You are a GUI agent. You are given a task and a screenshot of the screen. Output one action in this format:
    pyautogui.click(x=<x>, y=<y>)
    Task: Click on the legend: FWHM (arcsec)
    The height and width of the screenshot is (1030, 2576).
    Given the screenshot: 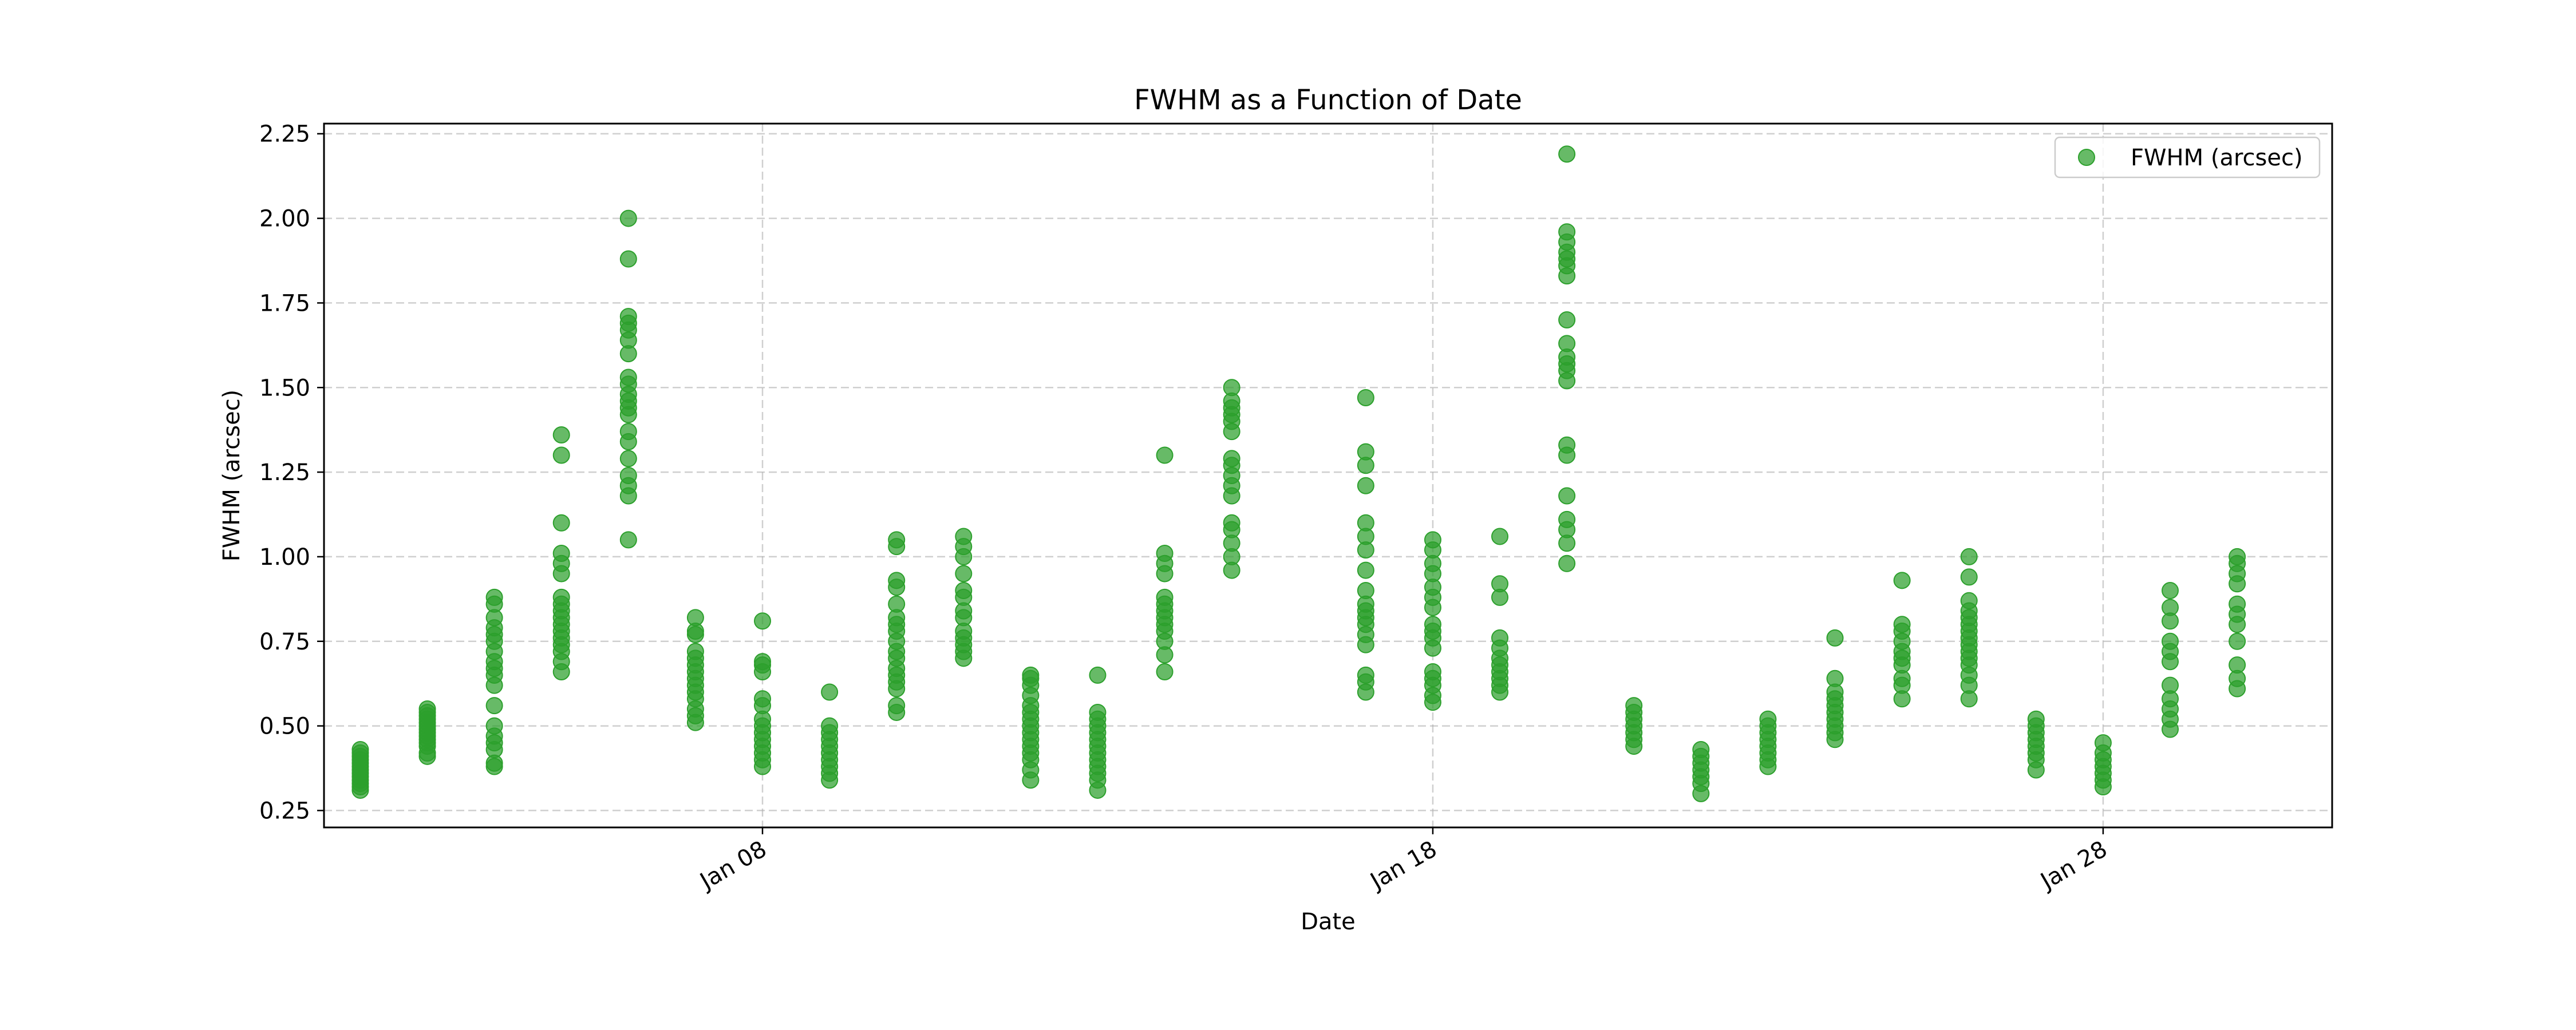 What is the action you would take?
    pyautogui.click(x=2187, y=157)
    